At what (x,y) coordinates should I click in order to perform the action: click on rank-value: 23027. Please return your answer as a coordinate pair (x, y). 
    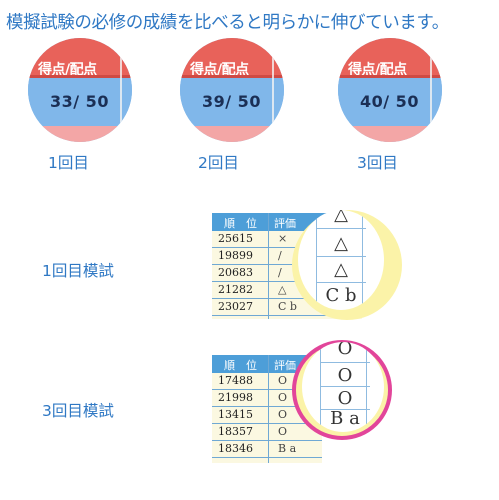
    Looking at the image, I should click on (235, 306).